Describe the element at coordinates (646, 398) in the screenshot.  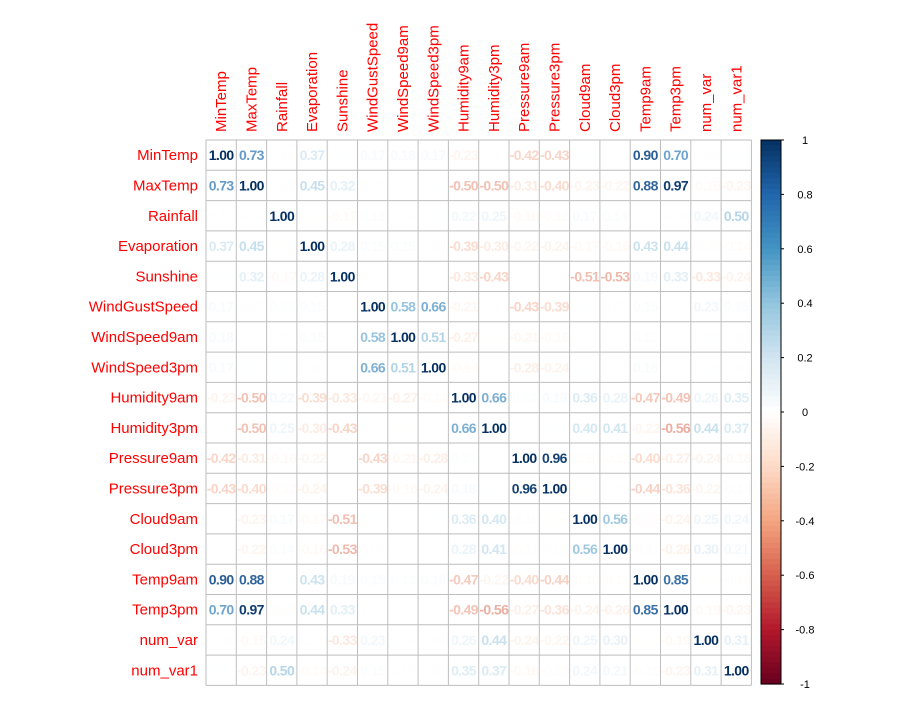
I see `cell-value-Humidity9am-Temp9am: -0.47` at that location.